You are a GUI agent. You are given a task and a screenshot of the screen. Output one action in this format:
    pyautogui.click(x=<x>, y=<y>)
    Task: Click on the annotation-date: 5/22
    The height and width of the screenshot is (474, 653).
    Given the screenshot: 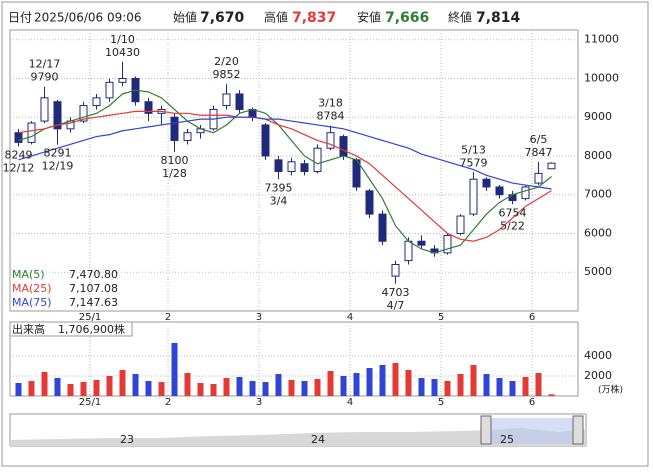 What is the action you would take?
    pyautogui.click(x=512, y=225)
    